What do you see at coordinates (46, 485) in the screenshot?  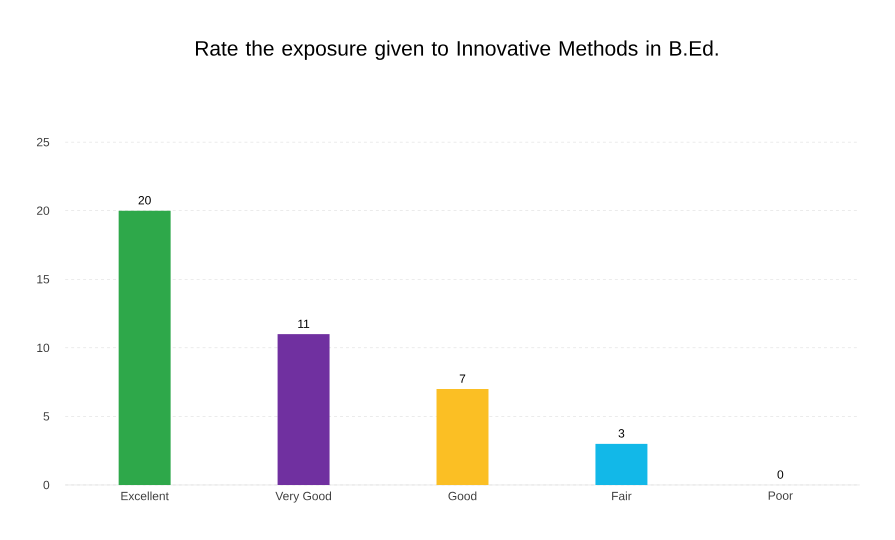 I see `y-tick-label: 0` at bounding box center [46, 485].